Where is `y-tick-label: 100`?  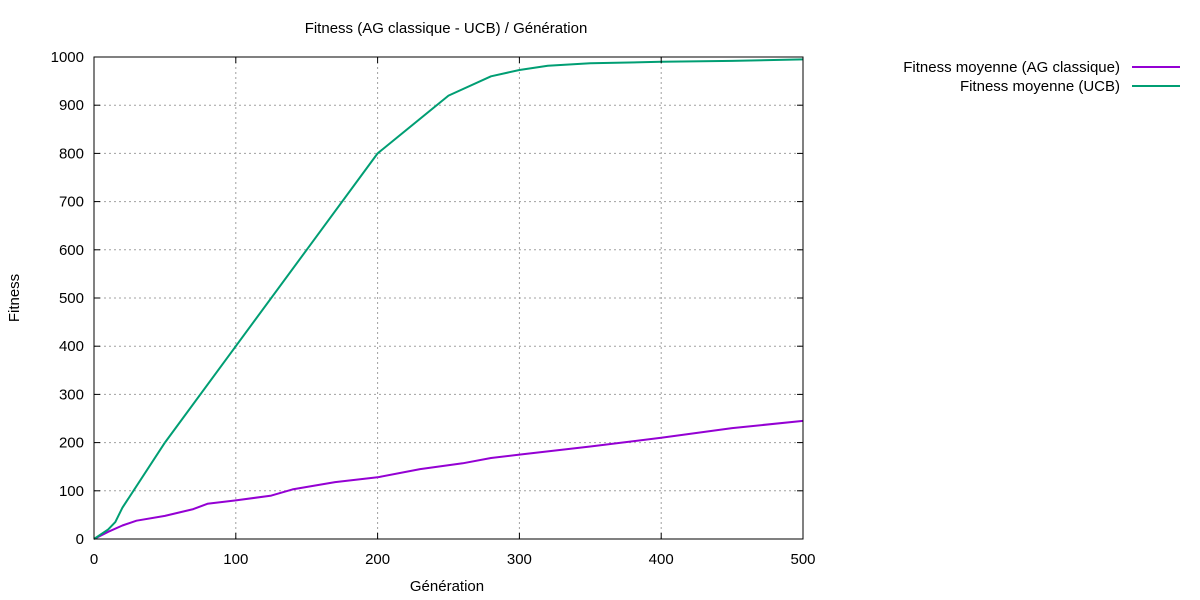
y-tick-label: 100 is located at coordinates (71, 491).